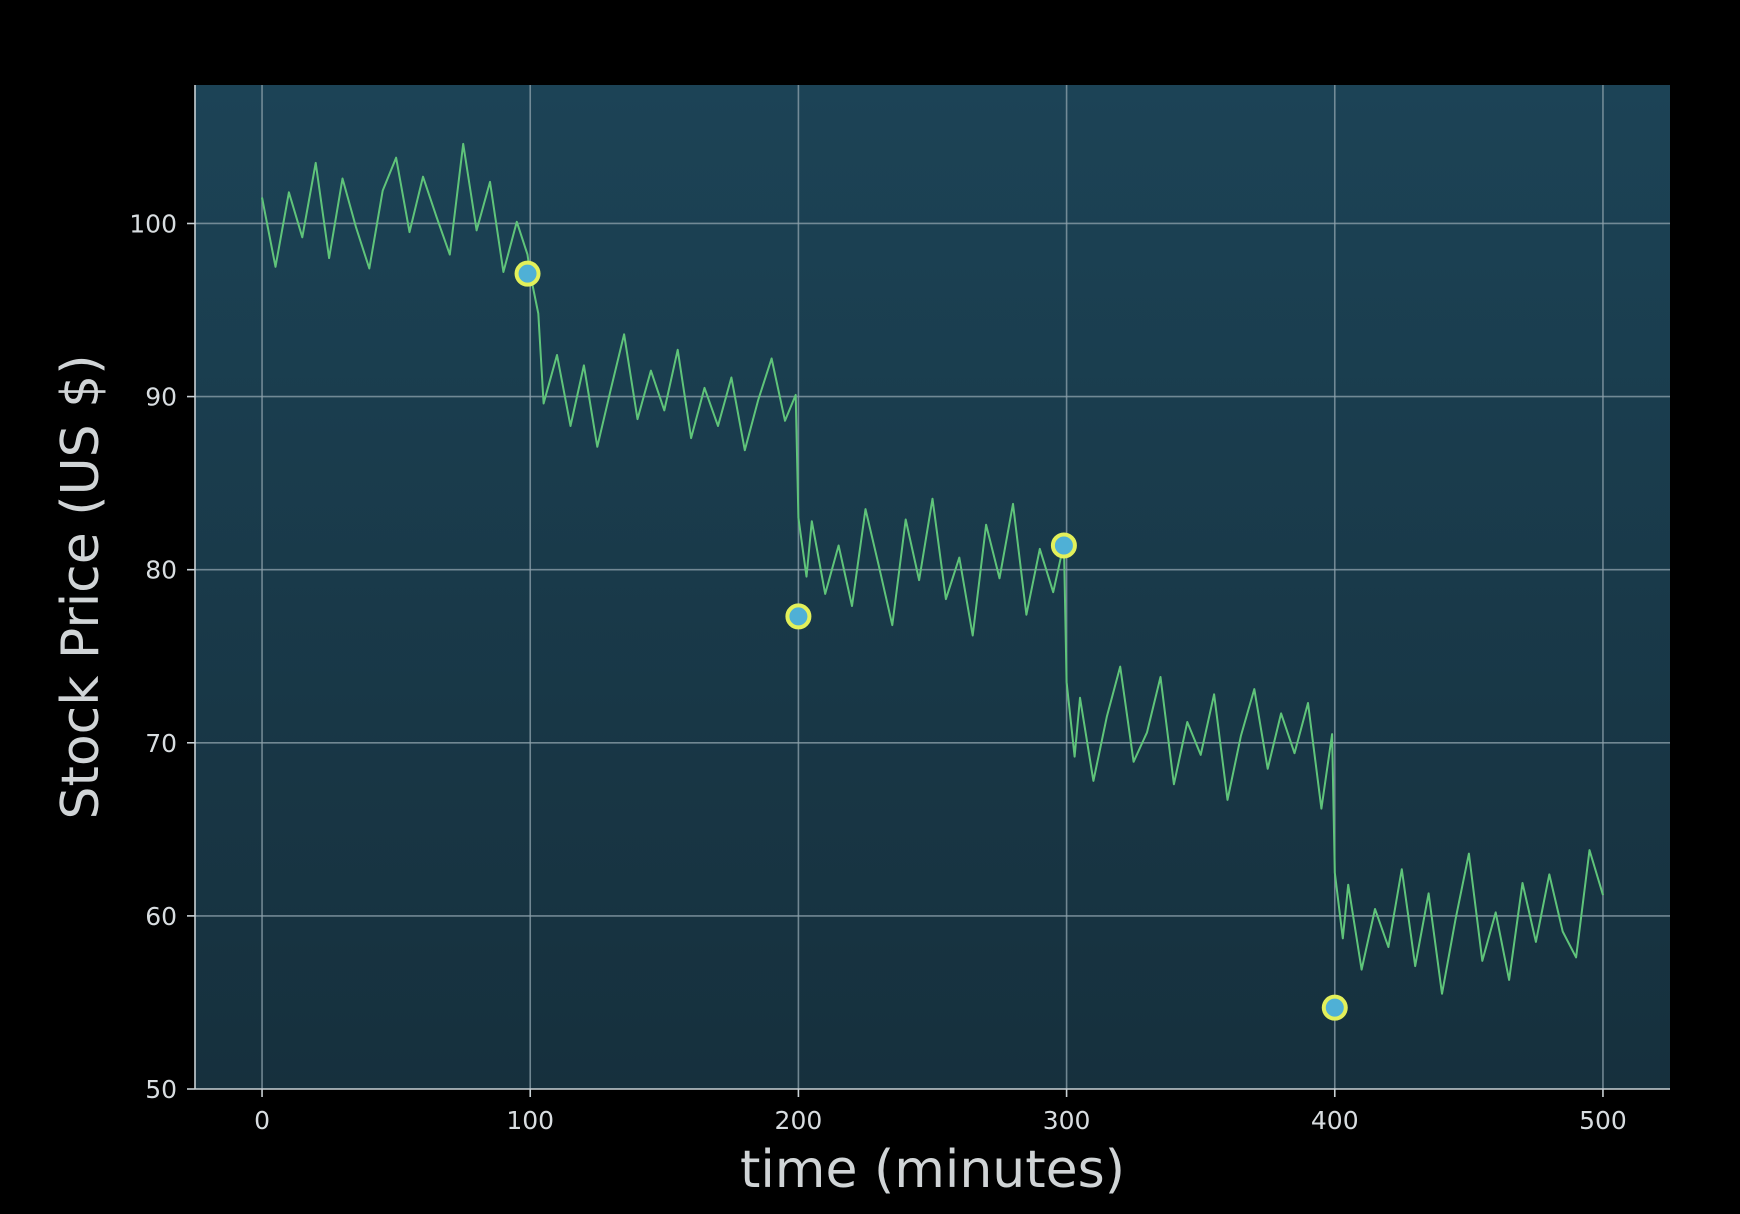  What do you see at coordinates (932, 1170) in the screenshot?
I see `x-axis-label: time (minutes)` at bounding box center [932, 1170].